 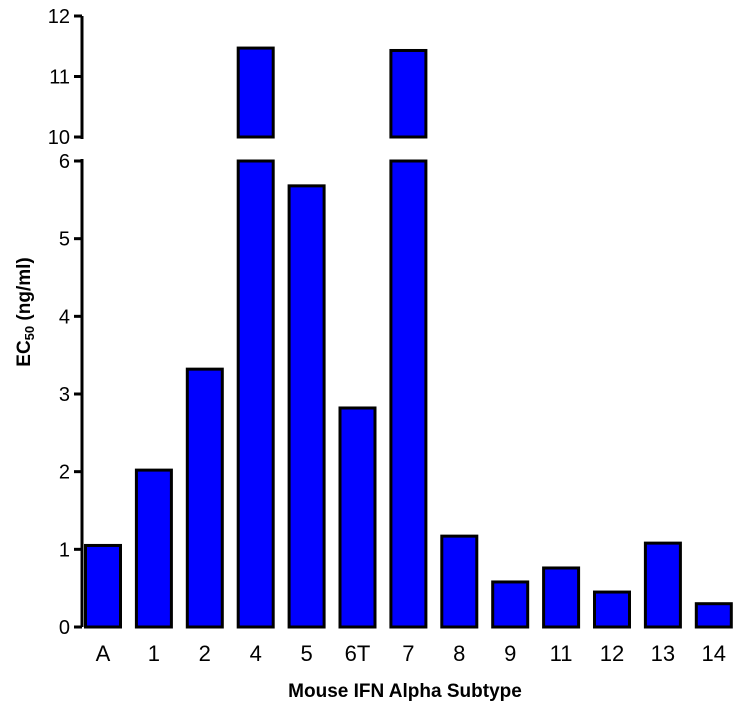 I want to click on x-tick-label: 11, so click(x=561, y=653).